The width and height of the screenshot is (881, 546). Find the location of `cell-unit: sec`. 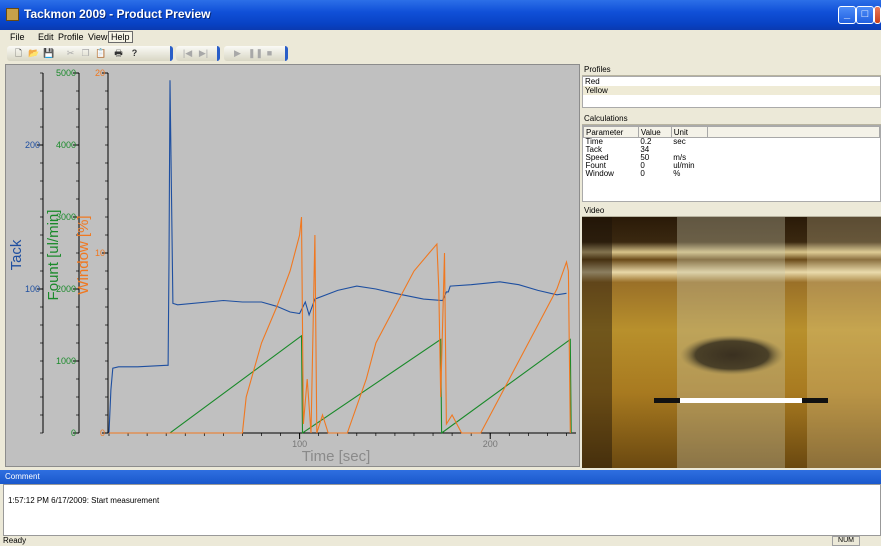

cell-unit: sec is located at coordinates (679, 141).